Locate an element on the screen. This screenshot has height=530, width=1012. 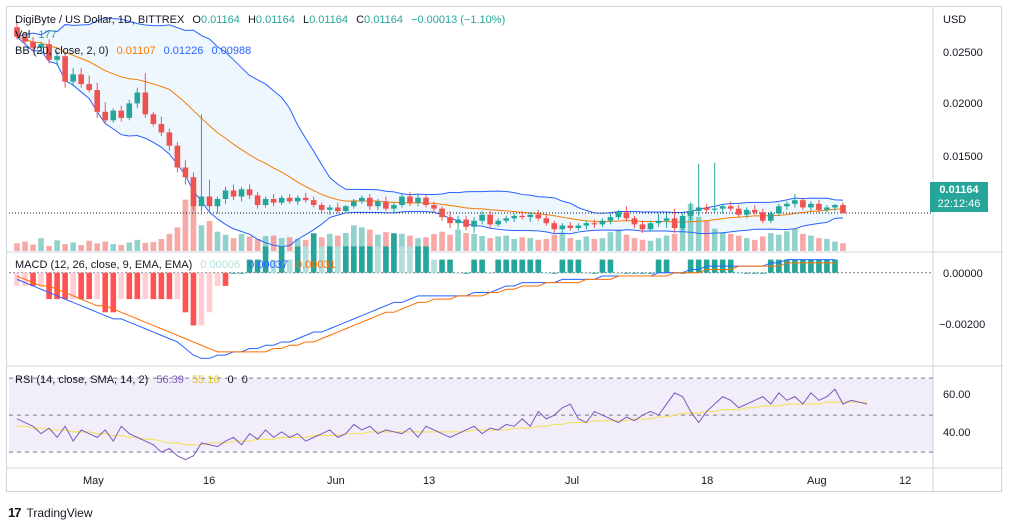
rsi-tick-0: 60.00 is located at coordinates (957, 395).